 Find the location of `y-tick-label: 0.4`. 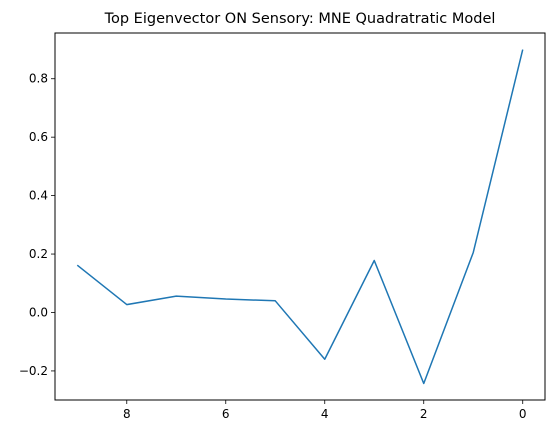

y-tick-label: 0.4 is located at coordinates (38, 196).